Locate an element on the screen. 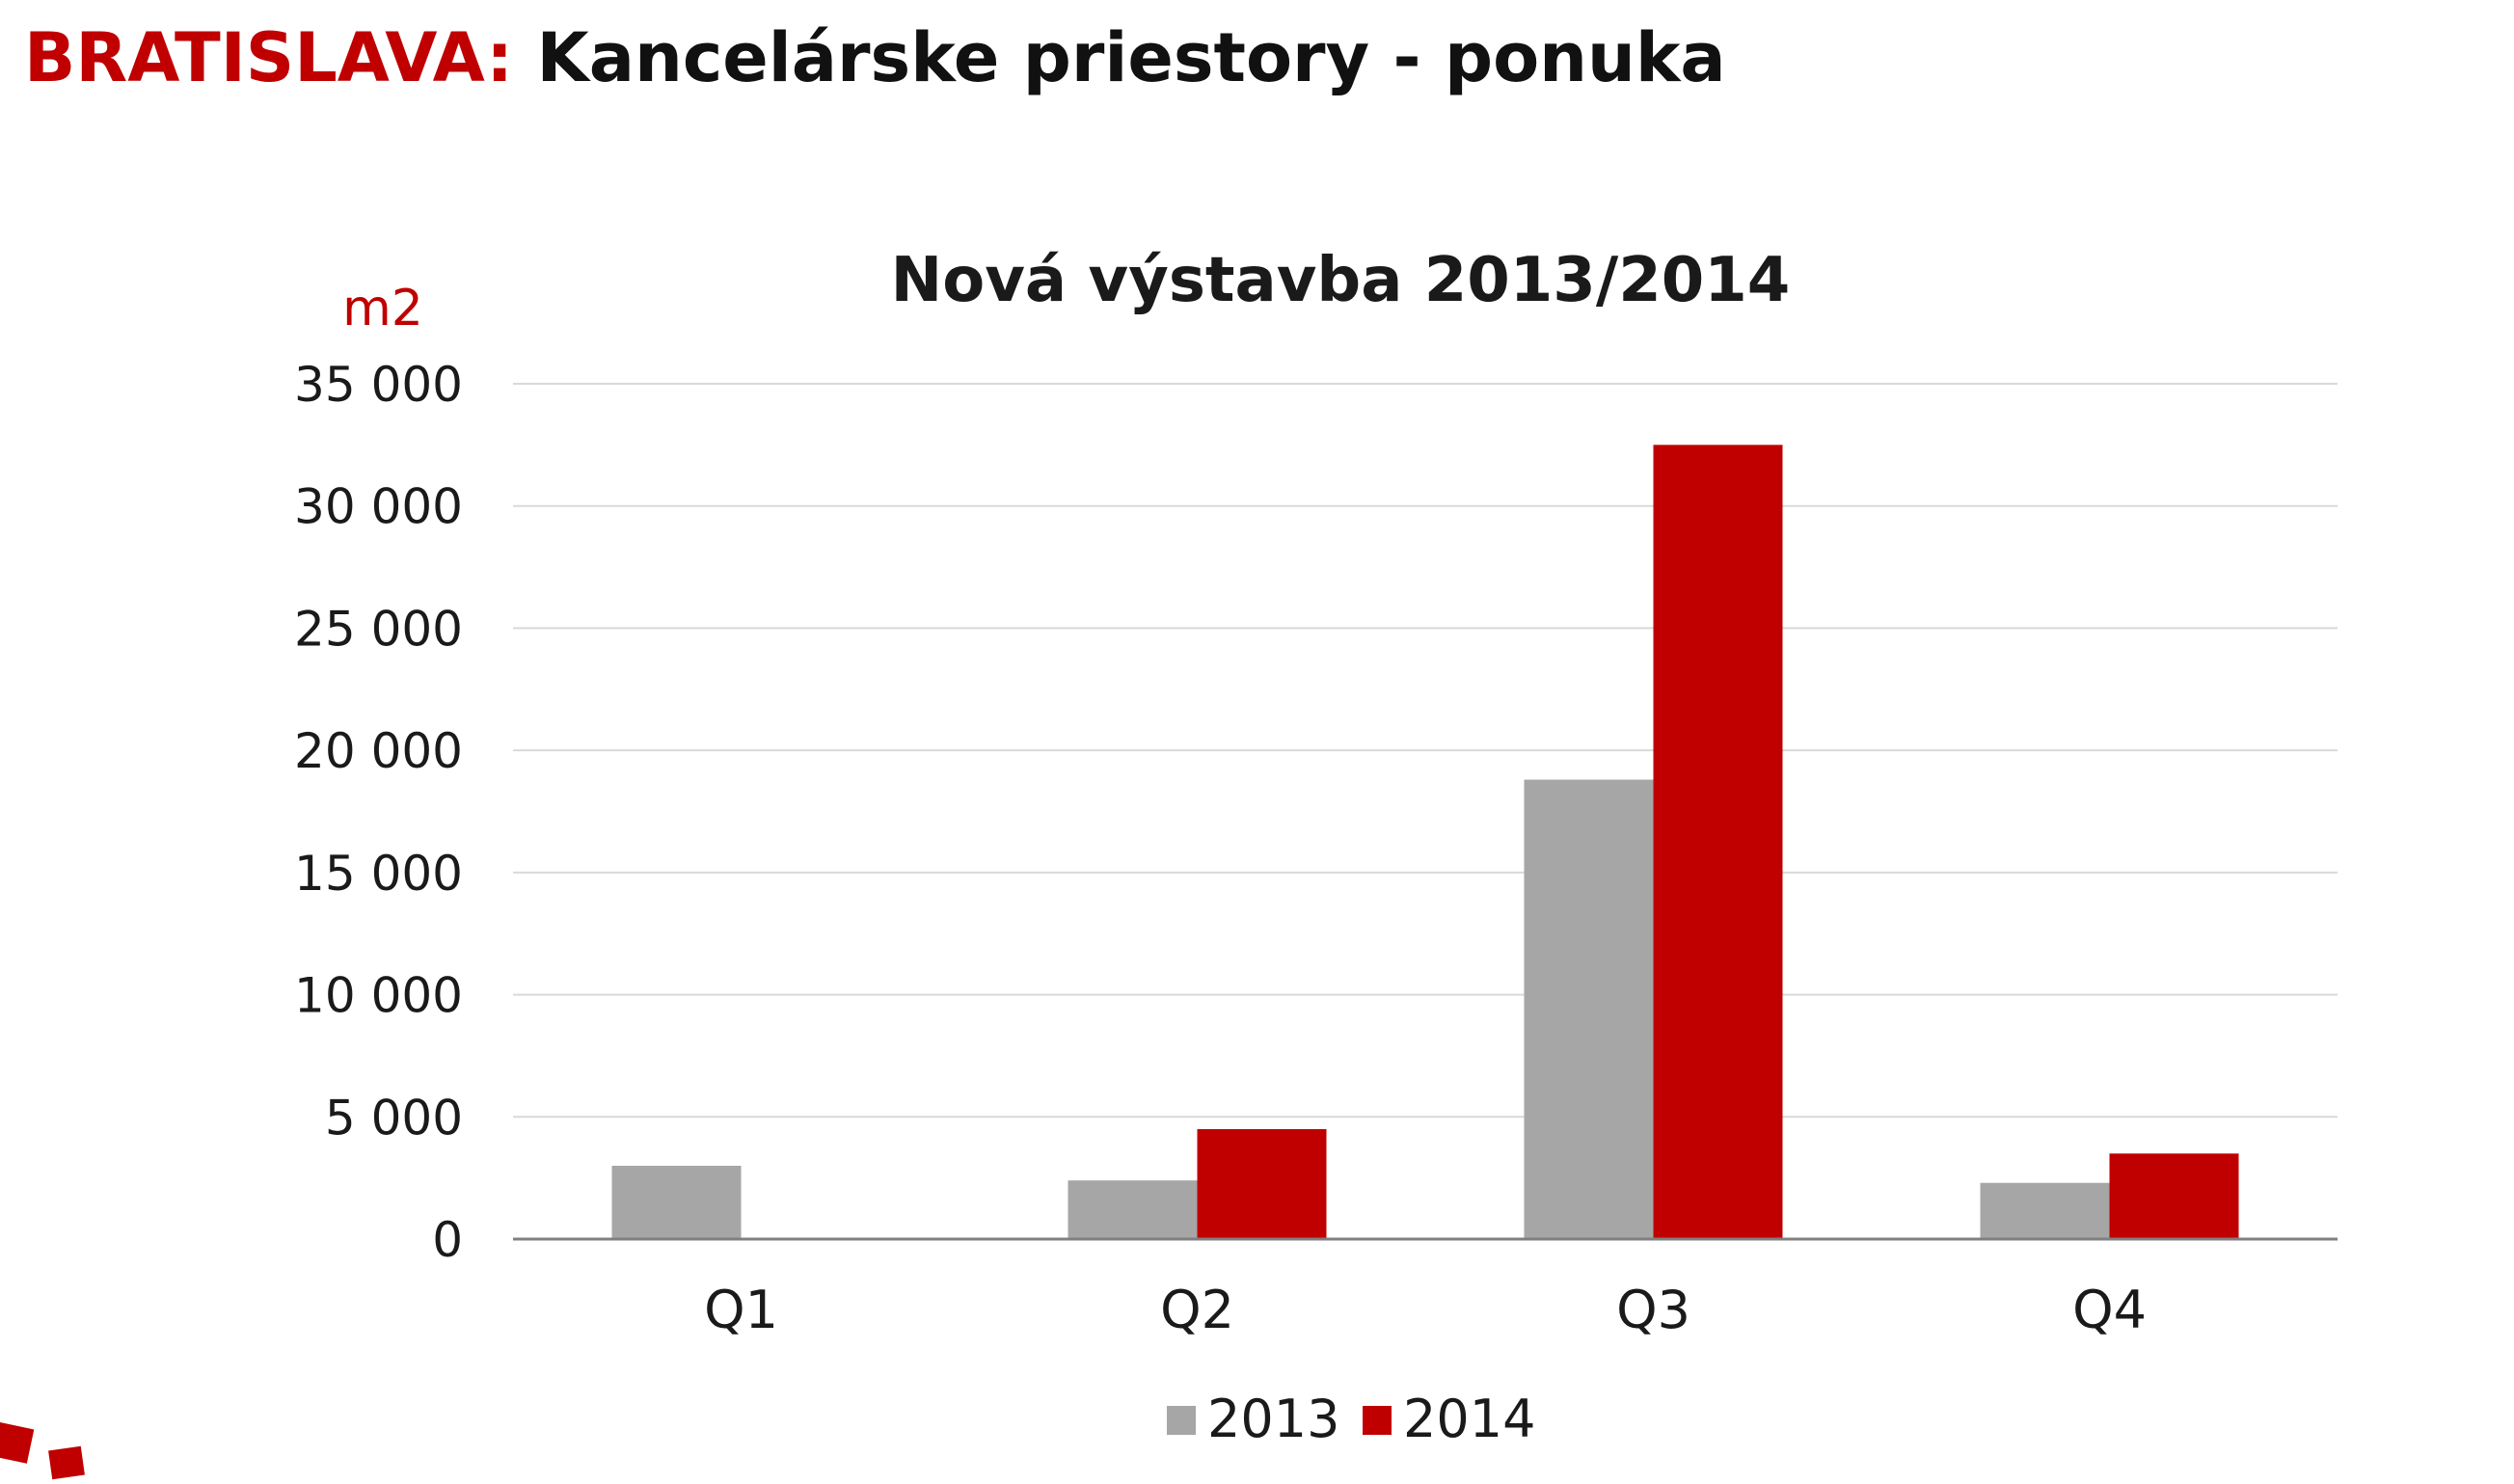 The image size is (2514, 1484). legend: 2013 2014 is located at coordinates (1351, 1419).